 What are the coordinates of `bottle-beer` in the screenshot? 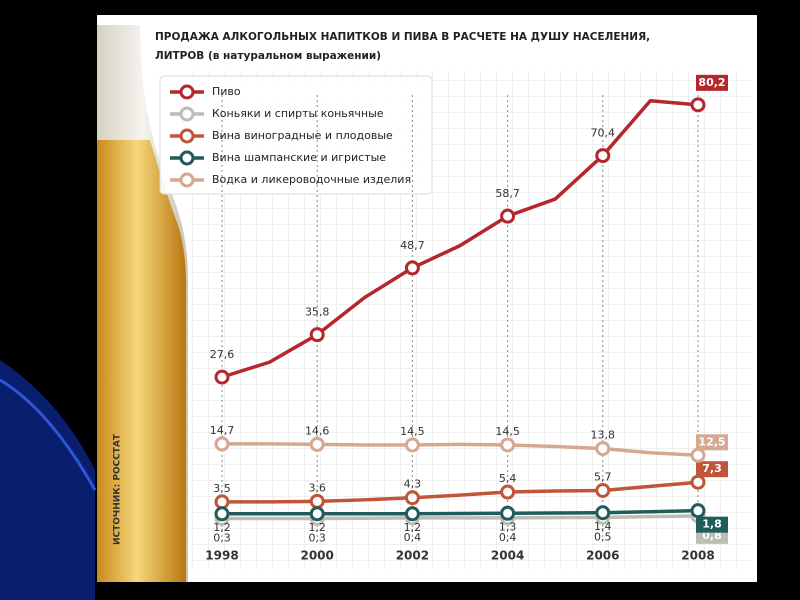 It's located at (141, 361).